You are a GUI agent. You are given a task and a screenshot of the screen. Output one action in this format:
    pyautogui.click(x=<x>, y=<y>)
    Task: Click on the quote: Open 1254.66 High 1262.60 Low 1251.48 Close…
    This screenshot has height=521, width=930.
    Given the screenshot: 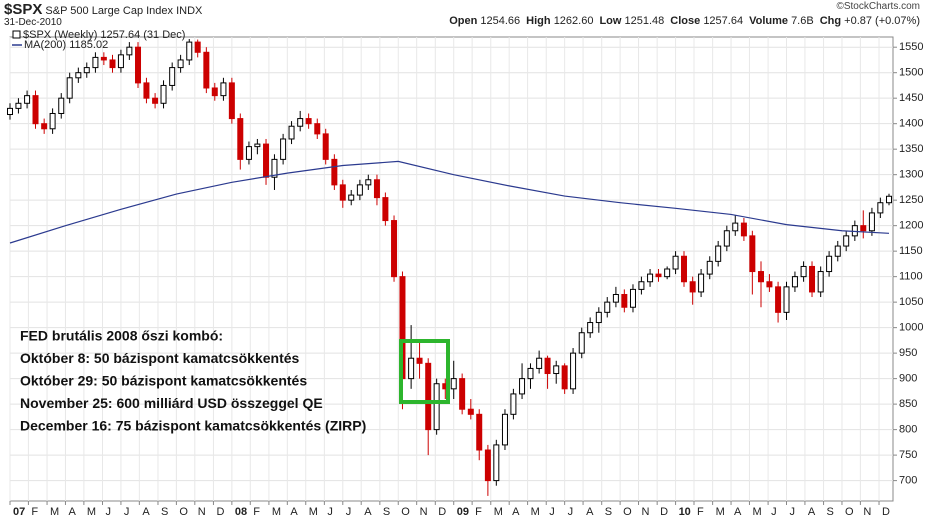 What is the action you would take?
    pyautogui.click(x=681, y=21)
    